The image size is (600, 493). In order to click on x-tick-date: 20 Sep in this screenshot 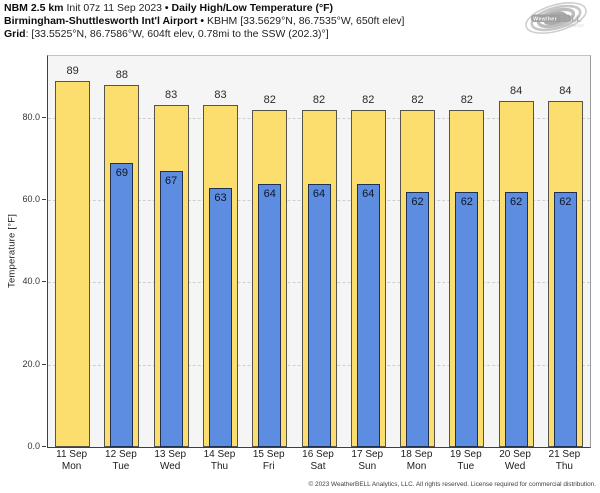, I will do `click(515, 454)`.